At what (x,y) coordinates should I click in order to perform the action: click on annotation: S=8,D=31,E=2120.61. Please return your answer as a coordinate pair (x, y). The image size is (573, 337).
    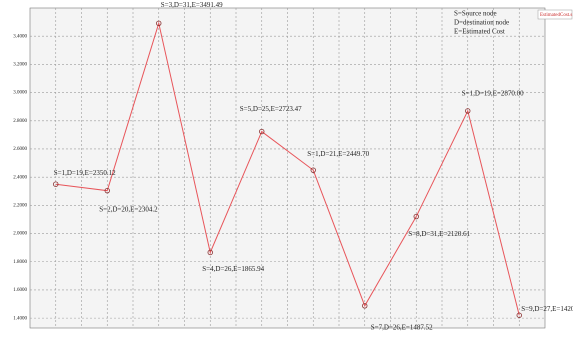
    Looking at the image, I should click on (439, 234).